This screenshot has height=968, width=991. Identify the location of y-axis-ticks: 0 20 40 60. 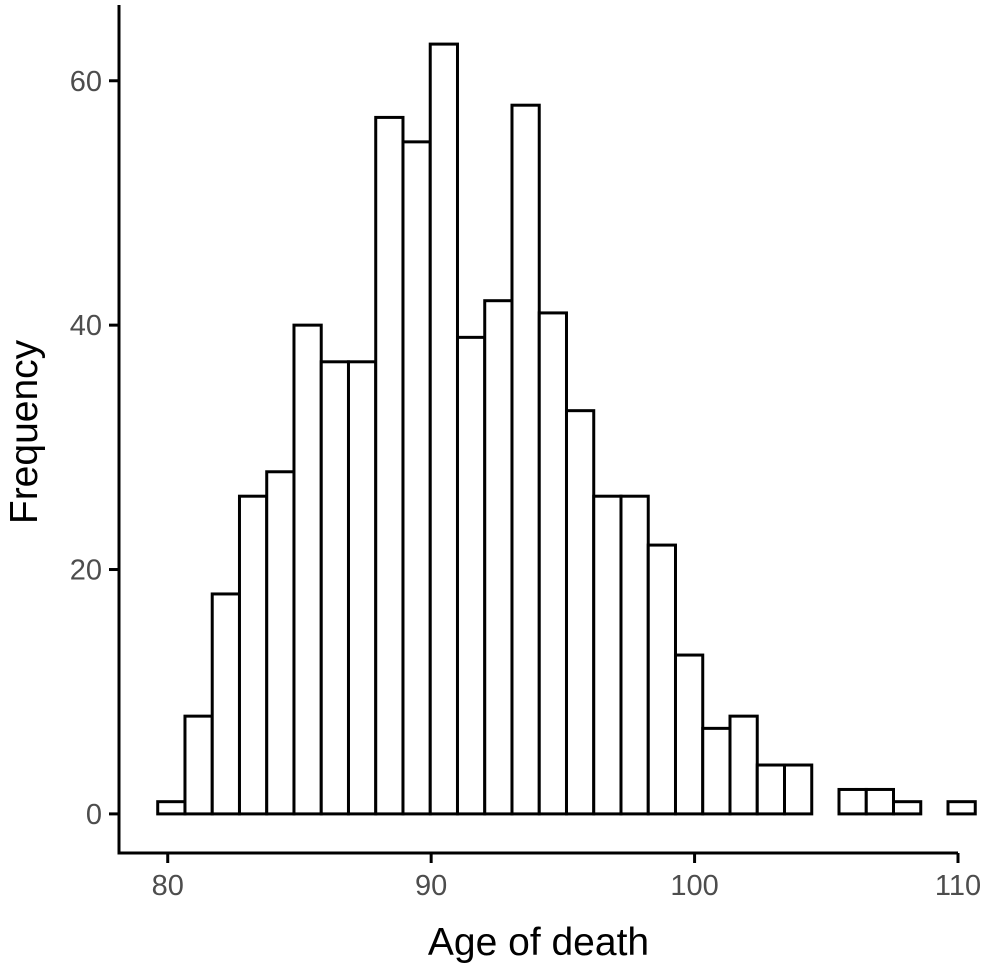
(94, 448).